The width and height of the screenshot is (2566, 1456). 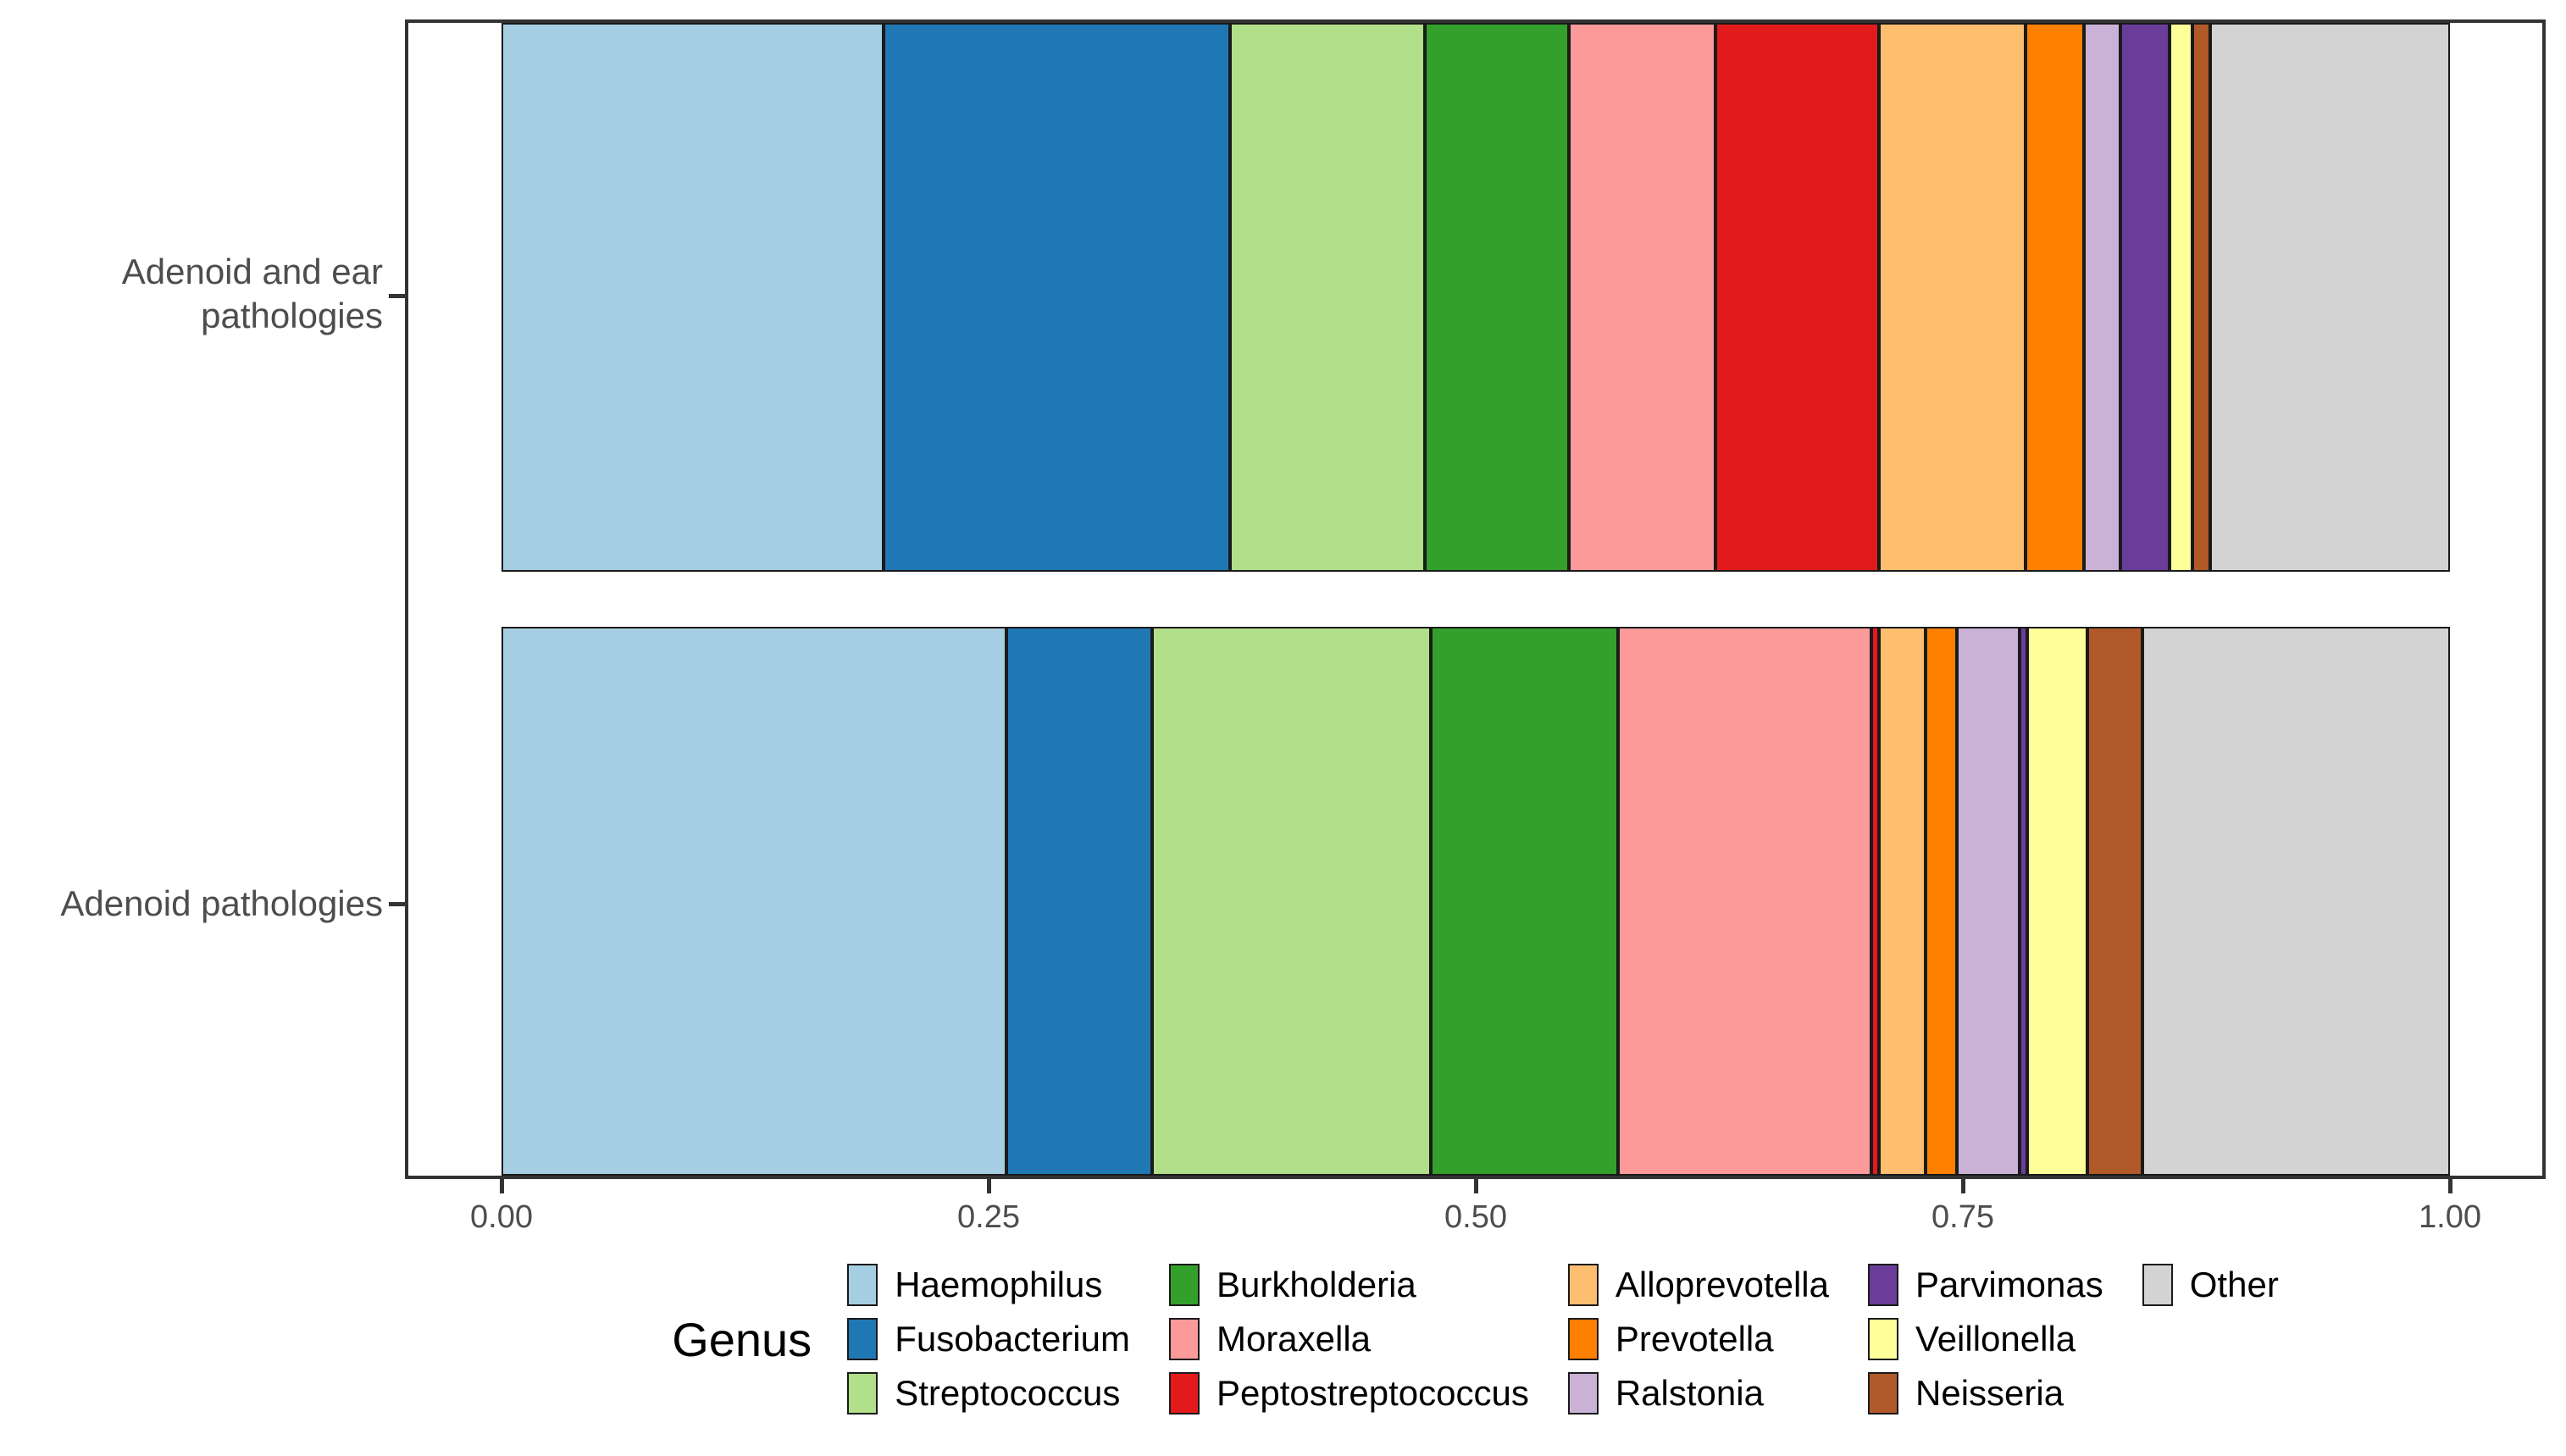 What do you see at coordinates (1583, 1285) in the screenshot?
I see `legend-swatch-alloprevotella` at bounding box center [1583, 1285].